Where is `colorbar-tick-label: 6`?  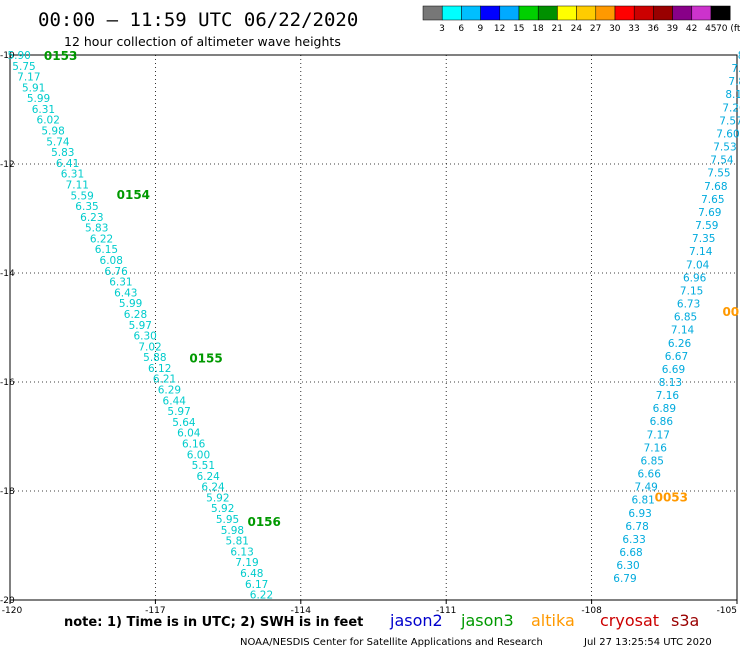 colorbar-tick-label: 6 is located at coordinates (461, 29).